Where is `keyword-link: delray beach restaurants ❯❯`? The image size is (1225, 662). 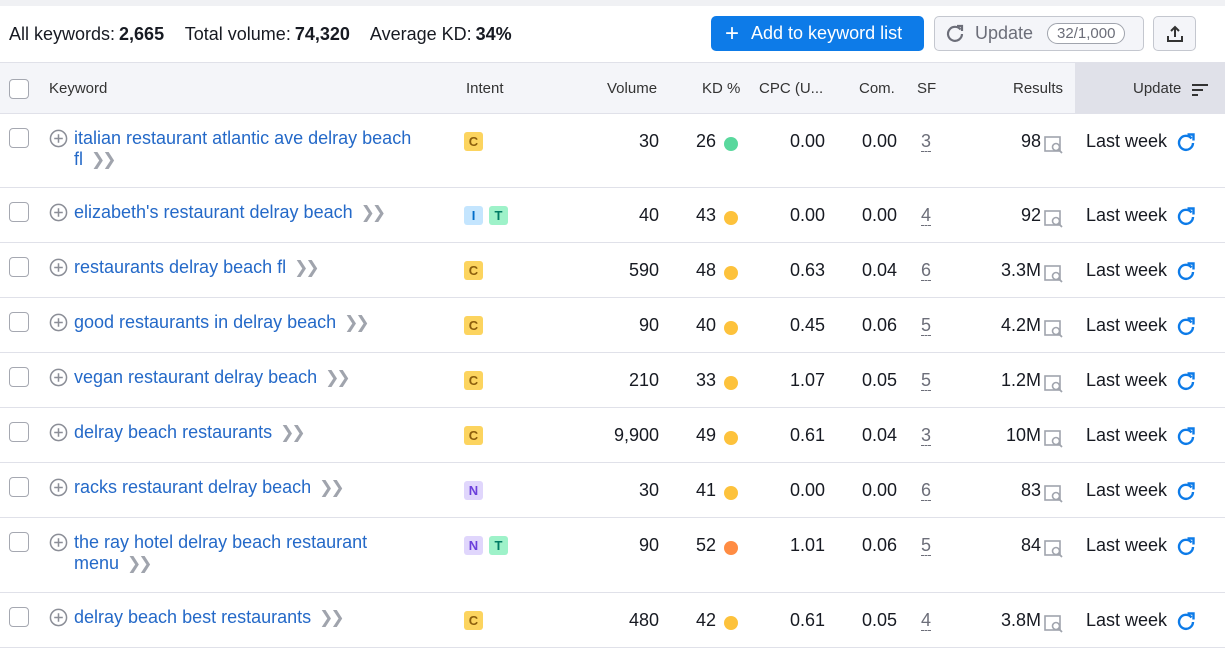
keyword-link: delray beach restaurants ❯❯ is located at coordinates (259, 432).